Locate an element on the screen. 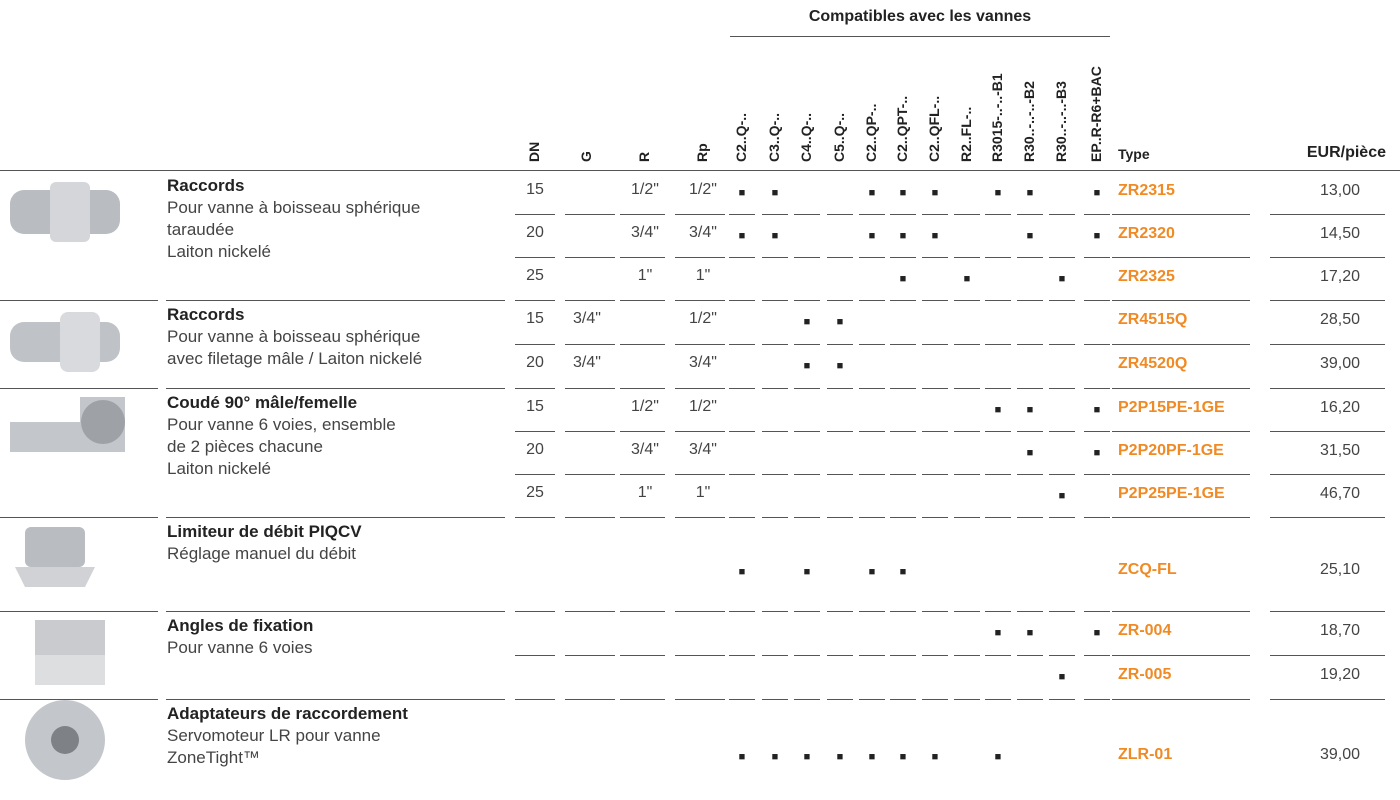 Image resolution: width=1400 pixels, height=800 pixels. product-type: ZLR-01 is located at coordinates (1145, 754).